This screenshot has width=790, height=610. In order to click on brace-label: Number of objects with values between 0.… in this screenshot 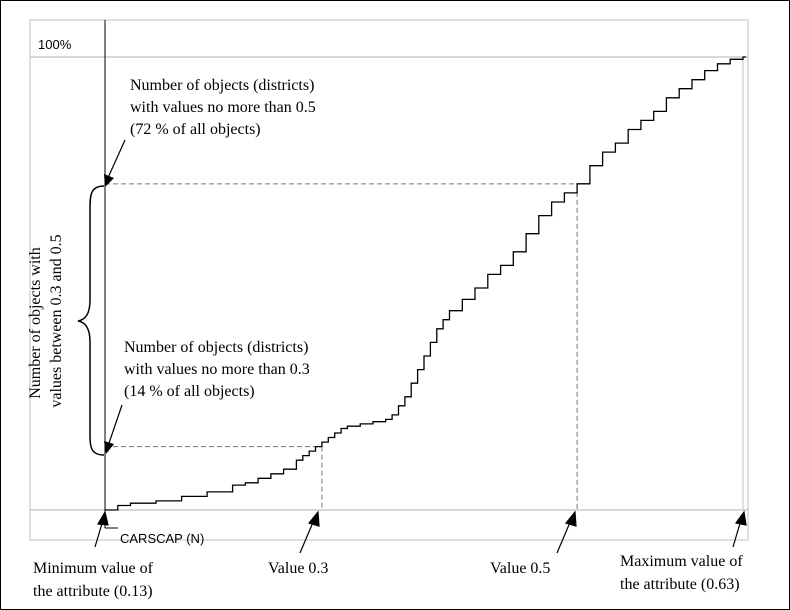, I will do `click(46, 320)`.